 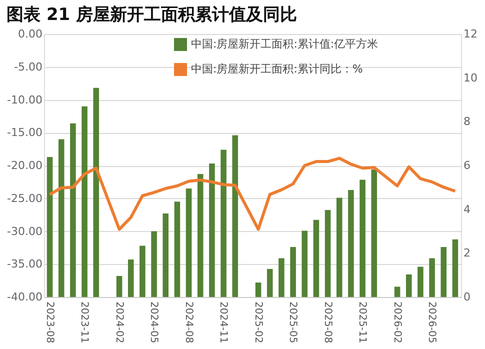 I want to click on x-tick-label: 2023-08, so click(x=49, y=323).